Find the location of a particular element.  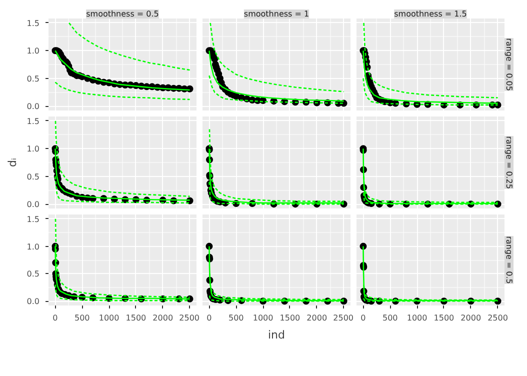

y-axis-title: dᵢ is located at coordinates (12, 162).